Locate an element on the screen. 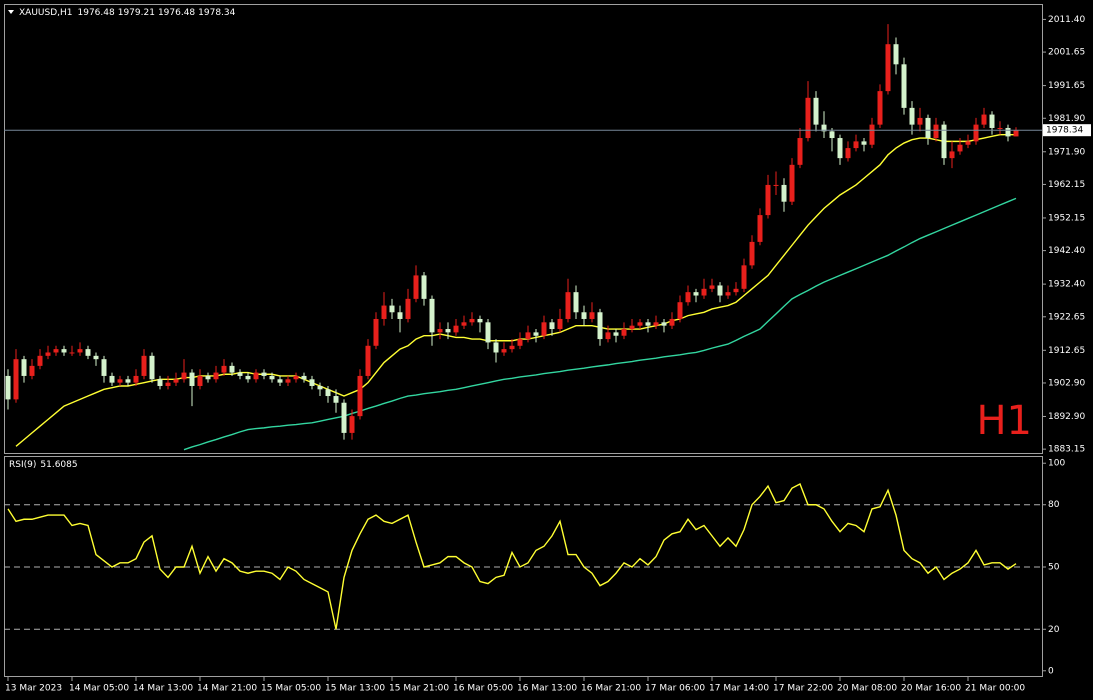 The image size is (1093, 700). y-tick-label: 1981.90 is located at coordinates (1066, 119).